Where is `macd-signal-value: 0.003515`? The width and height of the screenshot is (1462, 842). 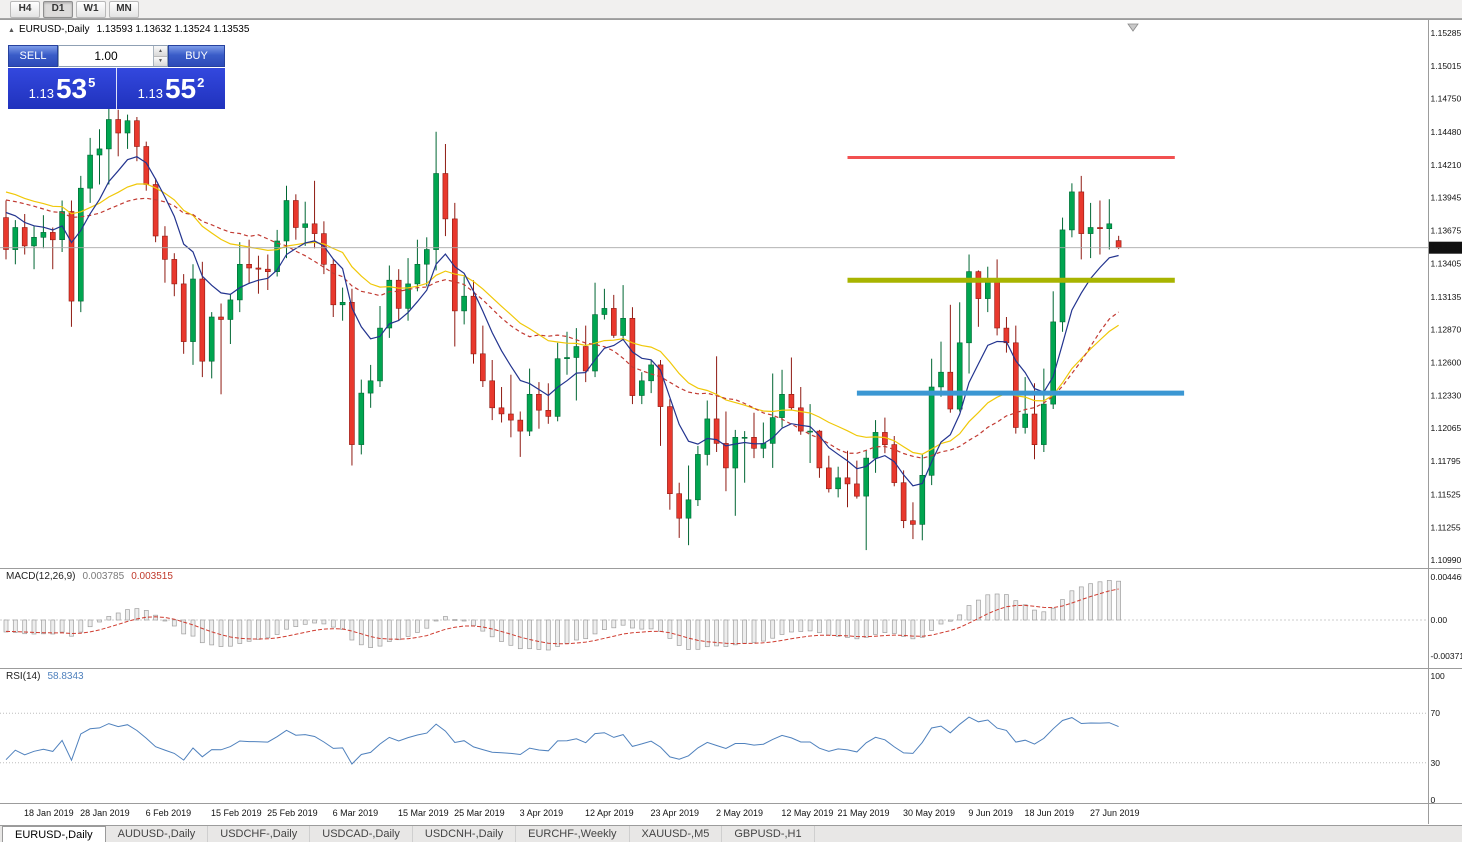
macd-signal-value: 0.003515 is located at coordinates (152, 576).